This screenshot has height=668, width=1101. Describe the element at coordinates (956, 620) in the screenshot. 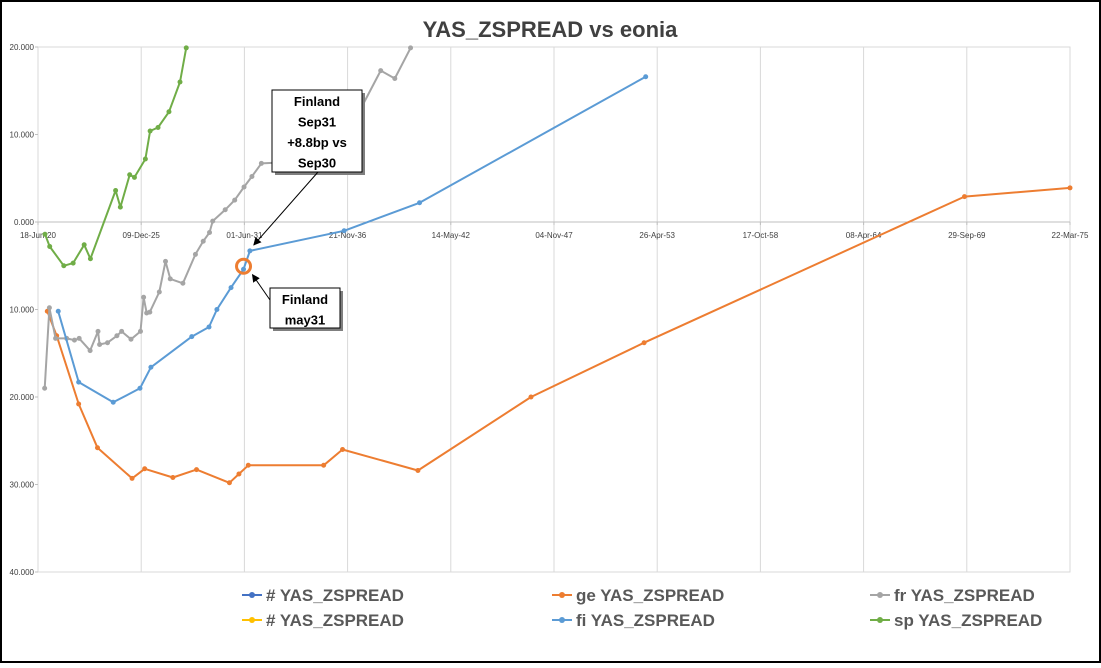

I see `legend-item: sp YAS_ZSPREAD` at that location.